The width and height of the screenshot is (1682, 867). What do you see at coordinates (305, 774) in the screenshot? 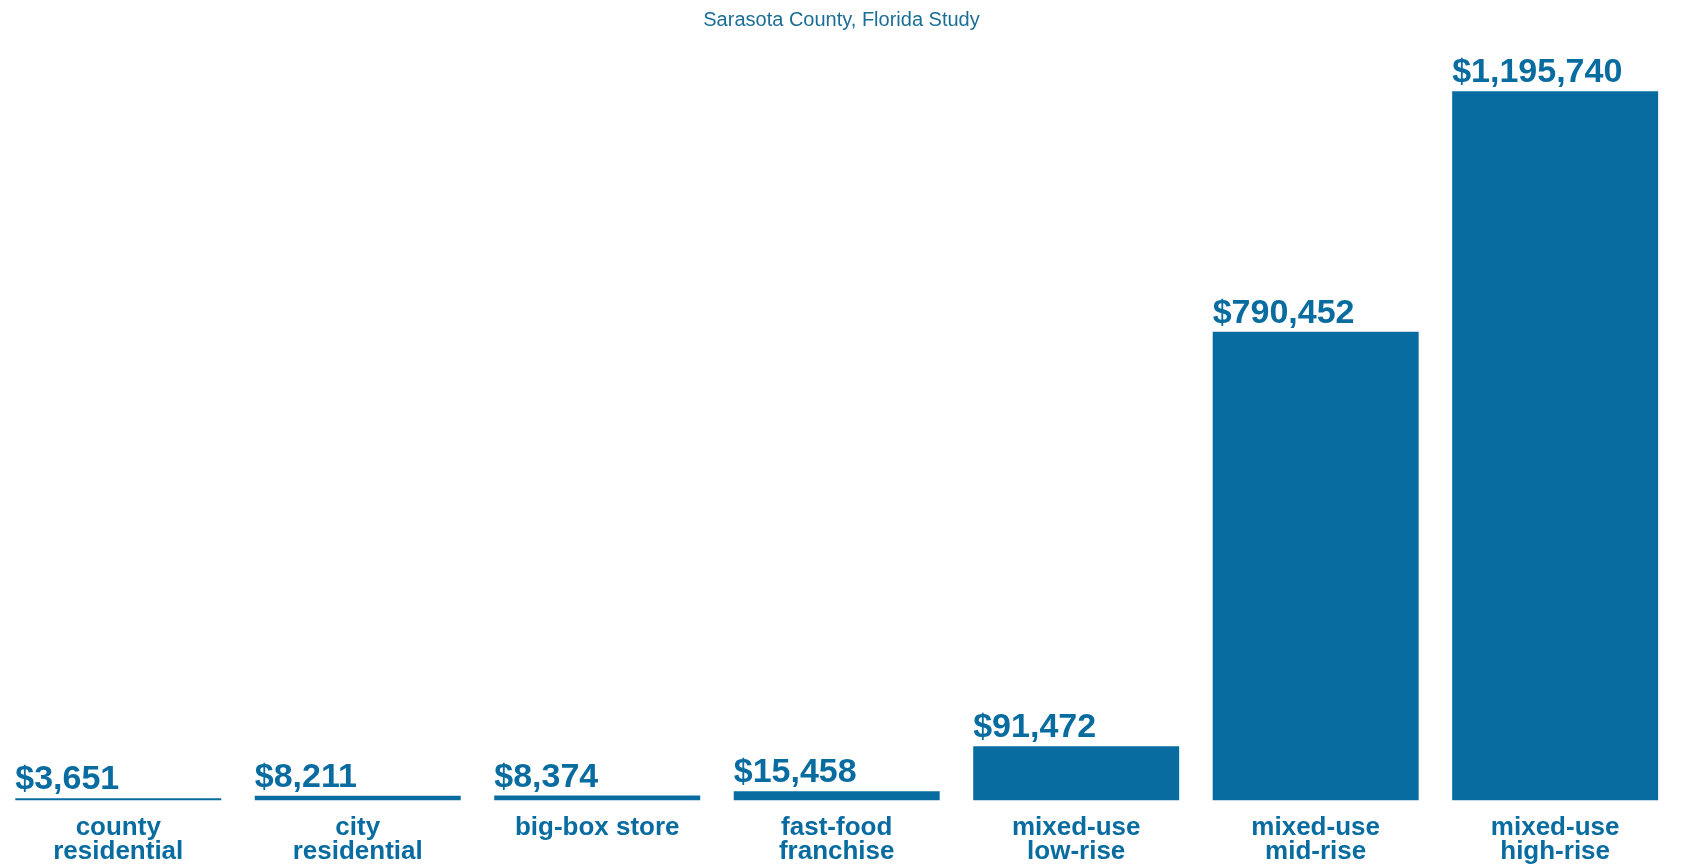
I see `data-label: $8,211` at bounding box center [305, 774].